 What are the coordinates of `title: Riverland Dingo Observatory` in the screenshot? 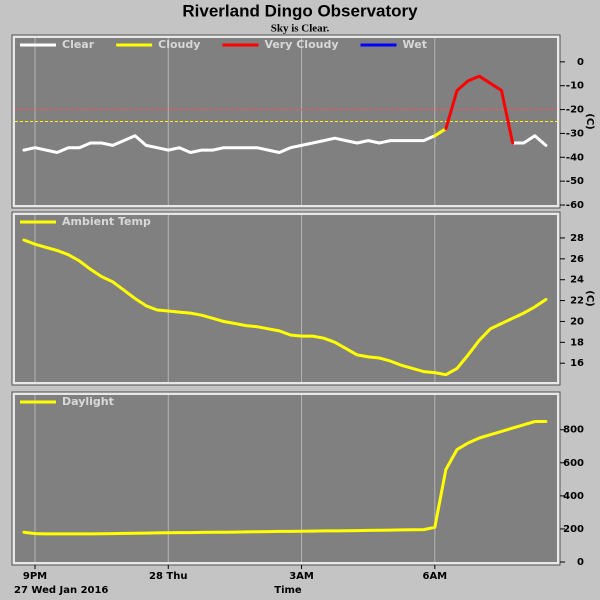 It's located at (300, 10).